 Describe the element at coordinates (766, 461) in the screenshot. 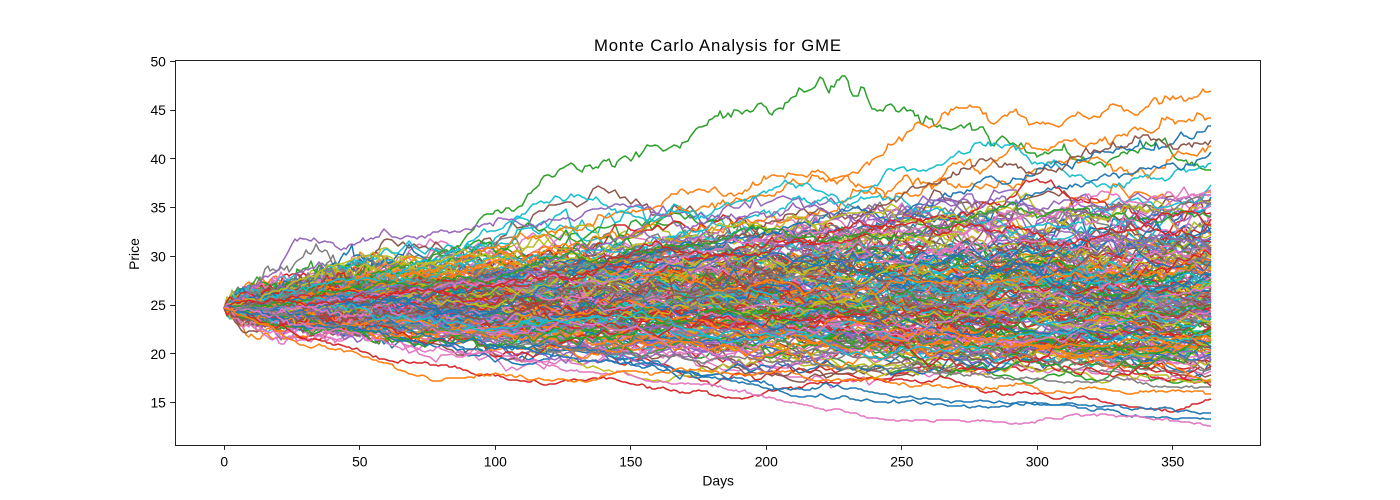

I see `svg-text: 200` at that location.